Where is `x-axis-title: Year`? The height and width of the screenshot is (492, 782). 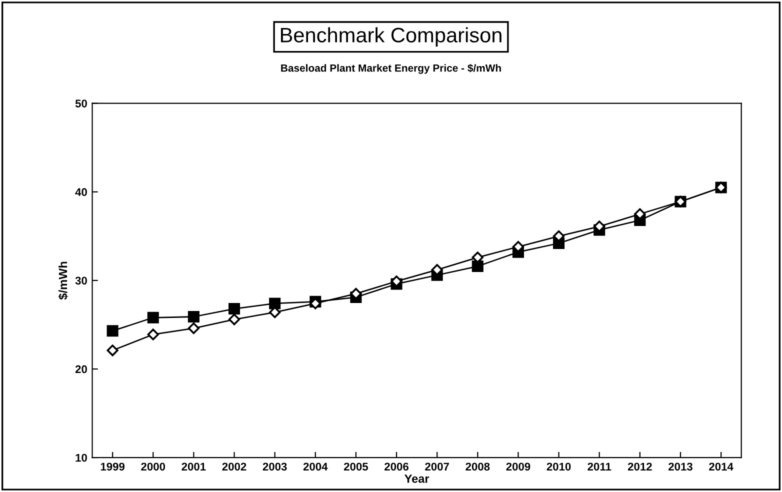
x-axis-title: Year is located at coordinates (417, 478).